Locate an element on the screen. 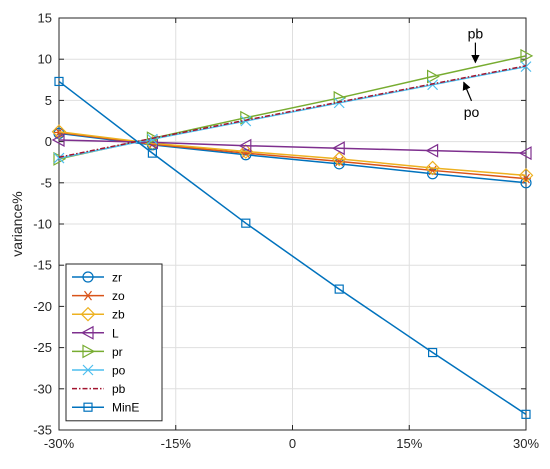 The width and height of the screenshot is (550, 469). y-tick-label: -35 is located at coordinates (42, 430).